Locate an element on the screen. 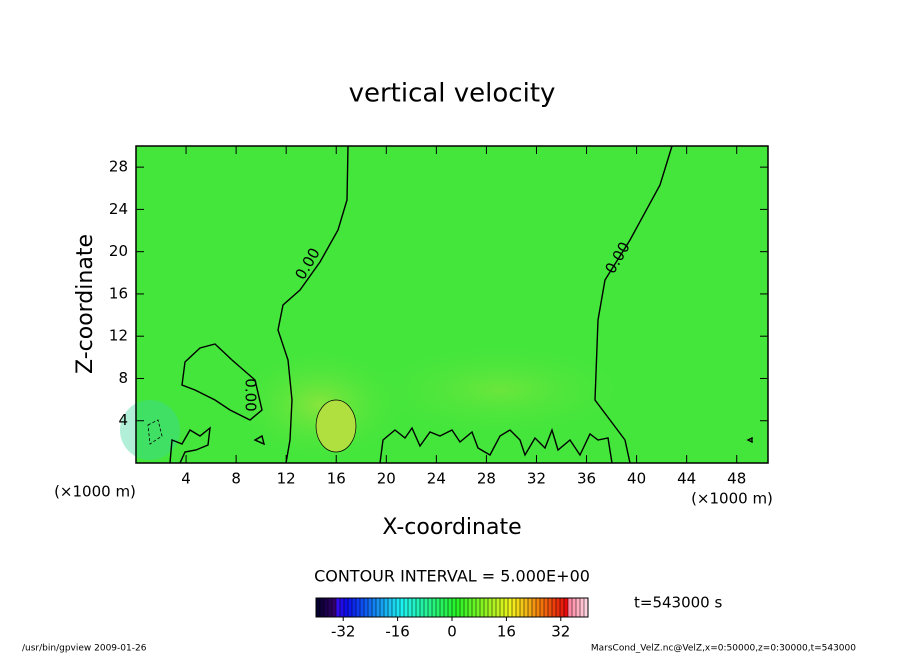 Image resolution: width=904 pixels, height=654 pixels. contour-interval: CONTOUR INTERVAL = 5.000E+00 is located at coordinates (452, 576).